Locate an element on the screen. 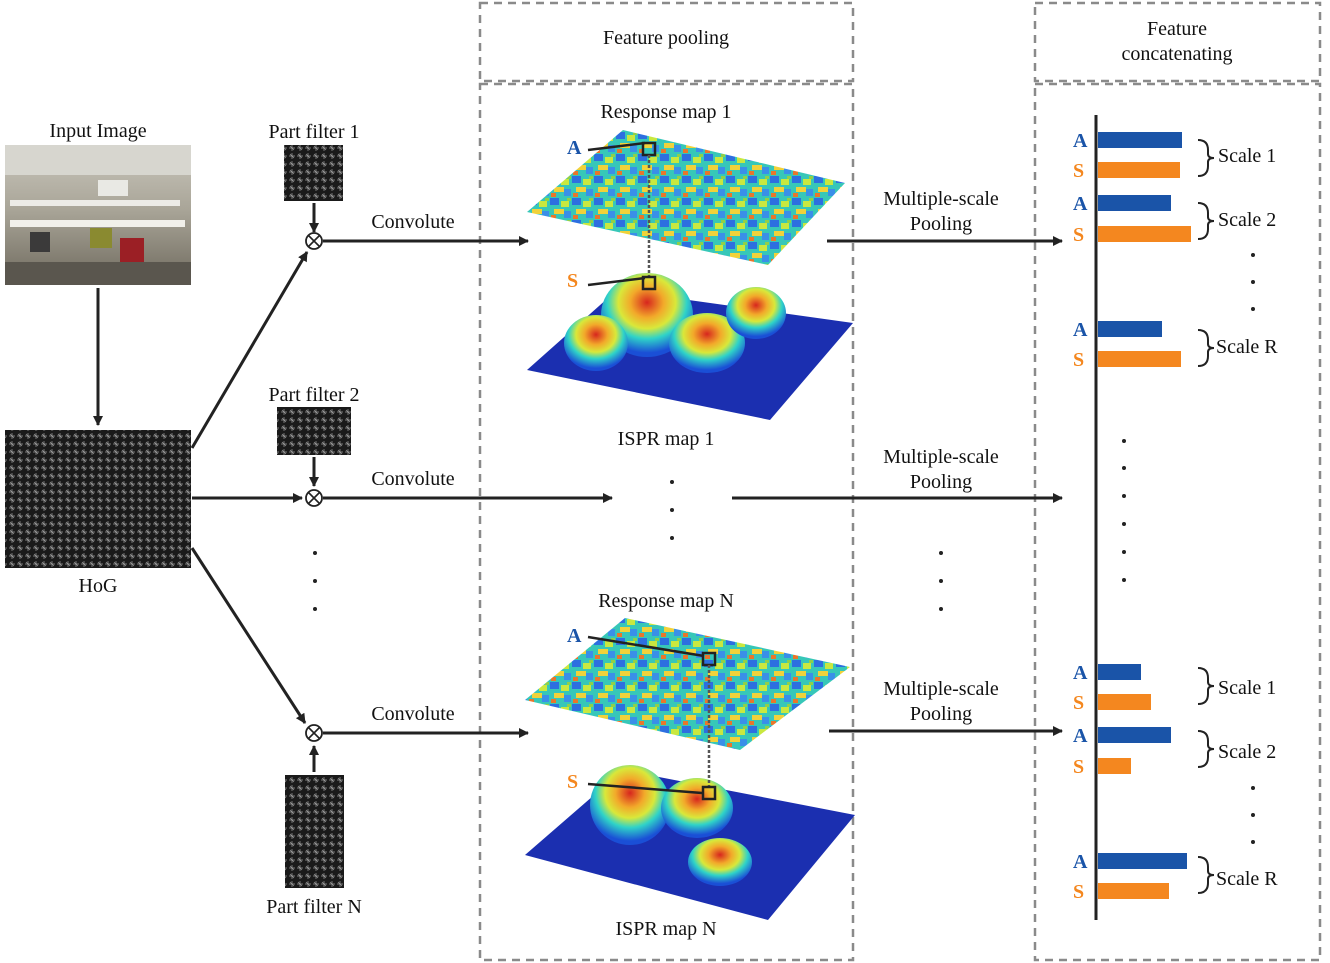  pooling-1-line1: Multiple-scale is located at coordinates (941, 199).